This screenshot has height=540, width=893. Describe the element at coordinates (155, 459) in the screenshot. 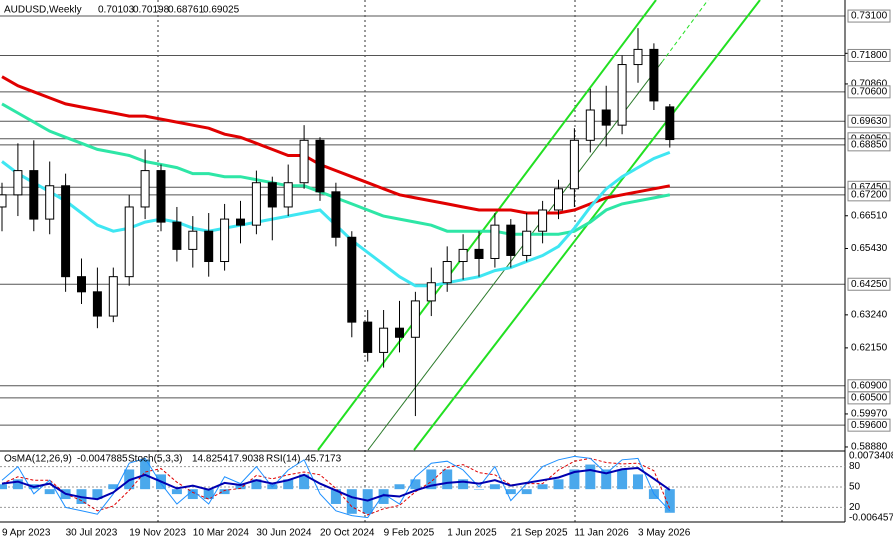

I see `stoch-name: Stoch(5,3,3)` at that location.